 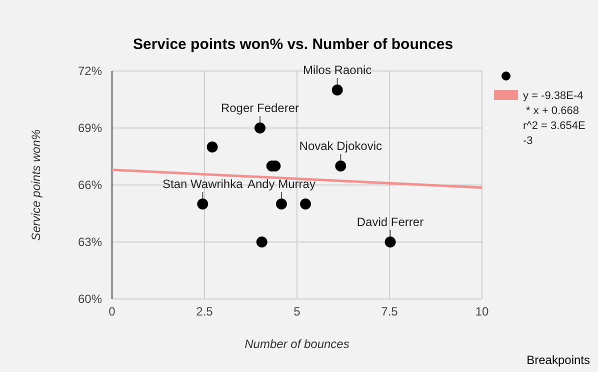 I want to click on y-tick-label: 63%, so click(x=90, y=241).